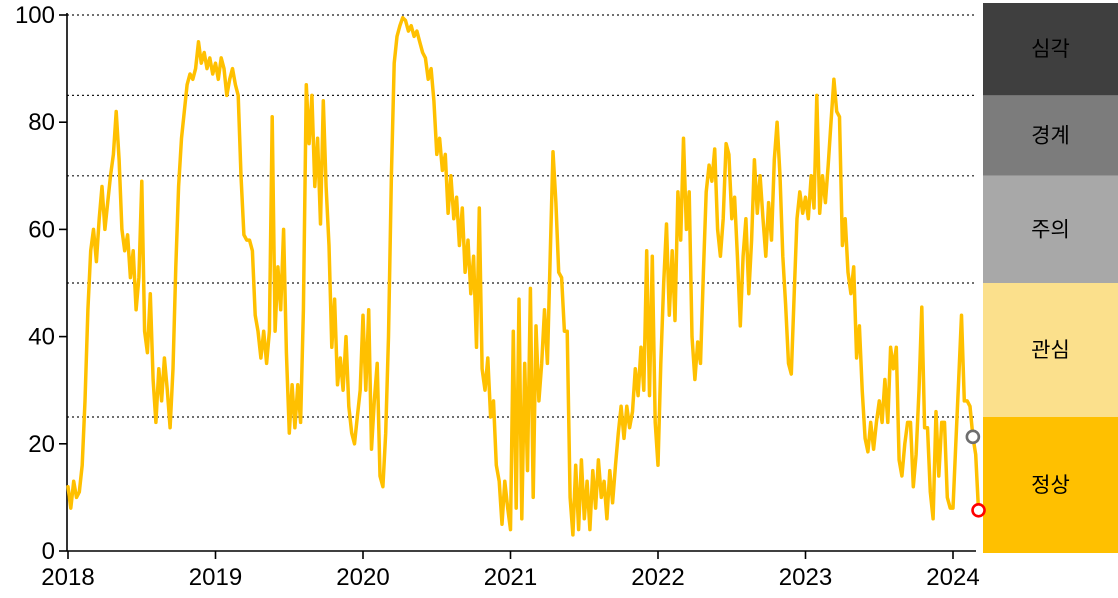 The image size is (1118, 598). I want to click on marker-latest-point, so click(978, 510).